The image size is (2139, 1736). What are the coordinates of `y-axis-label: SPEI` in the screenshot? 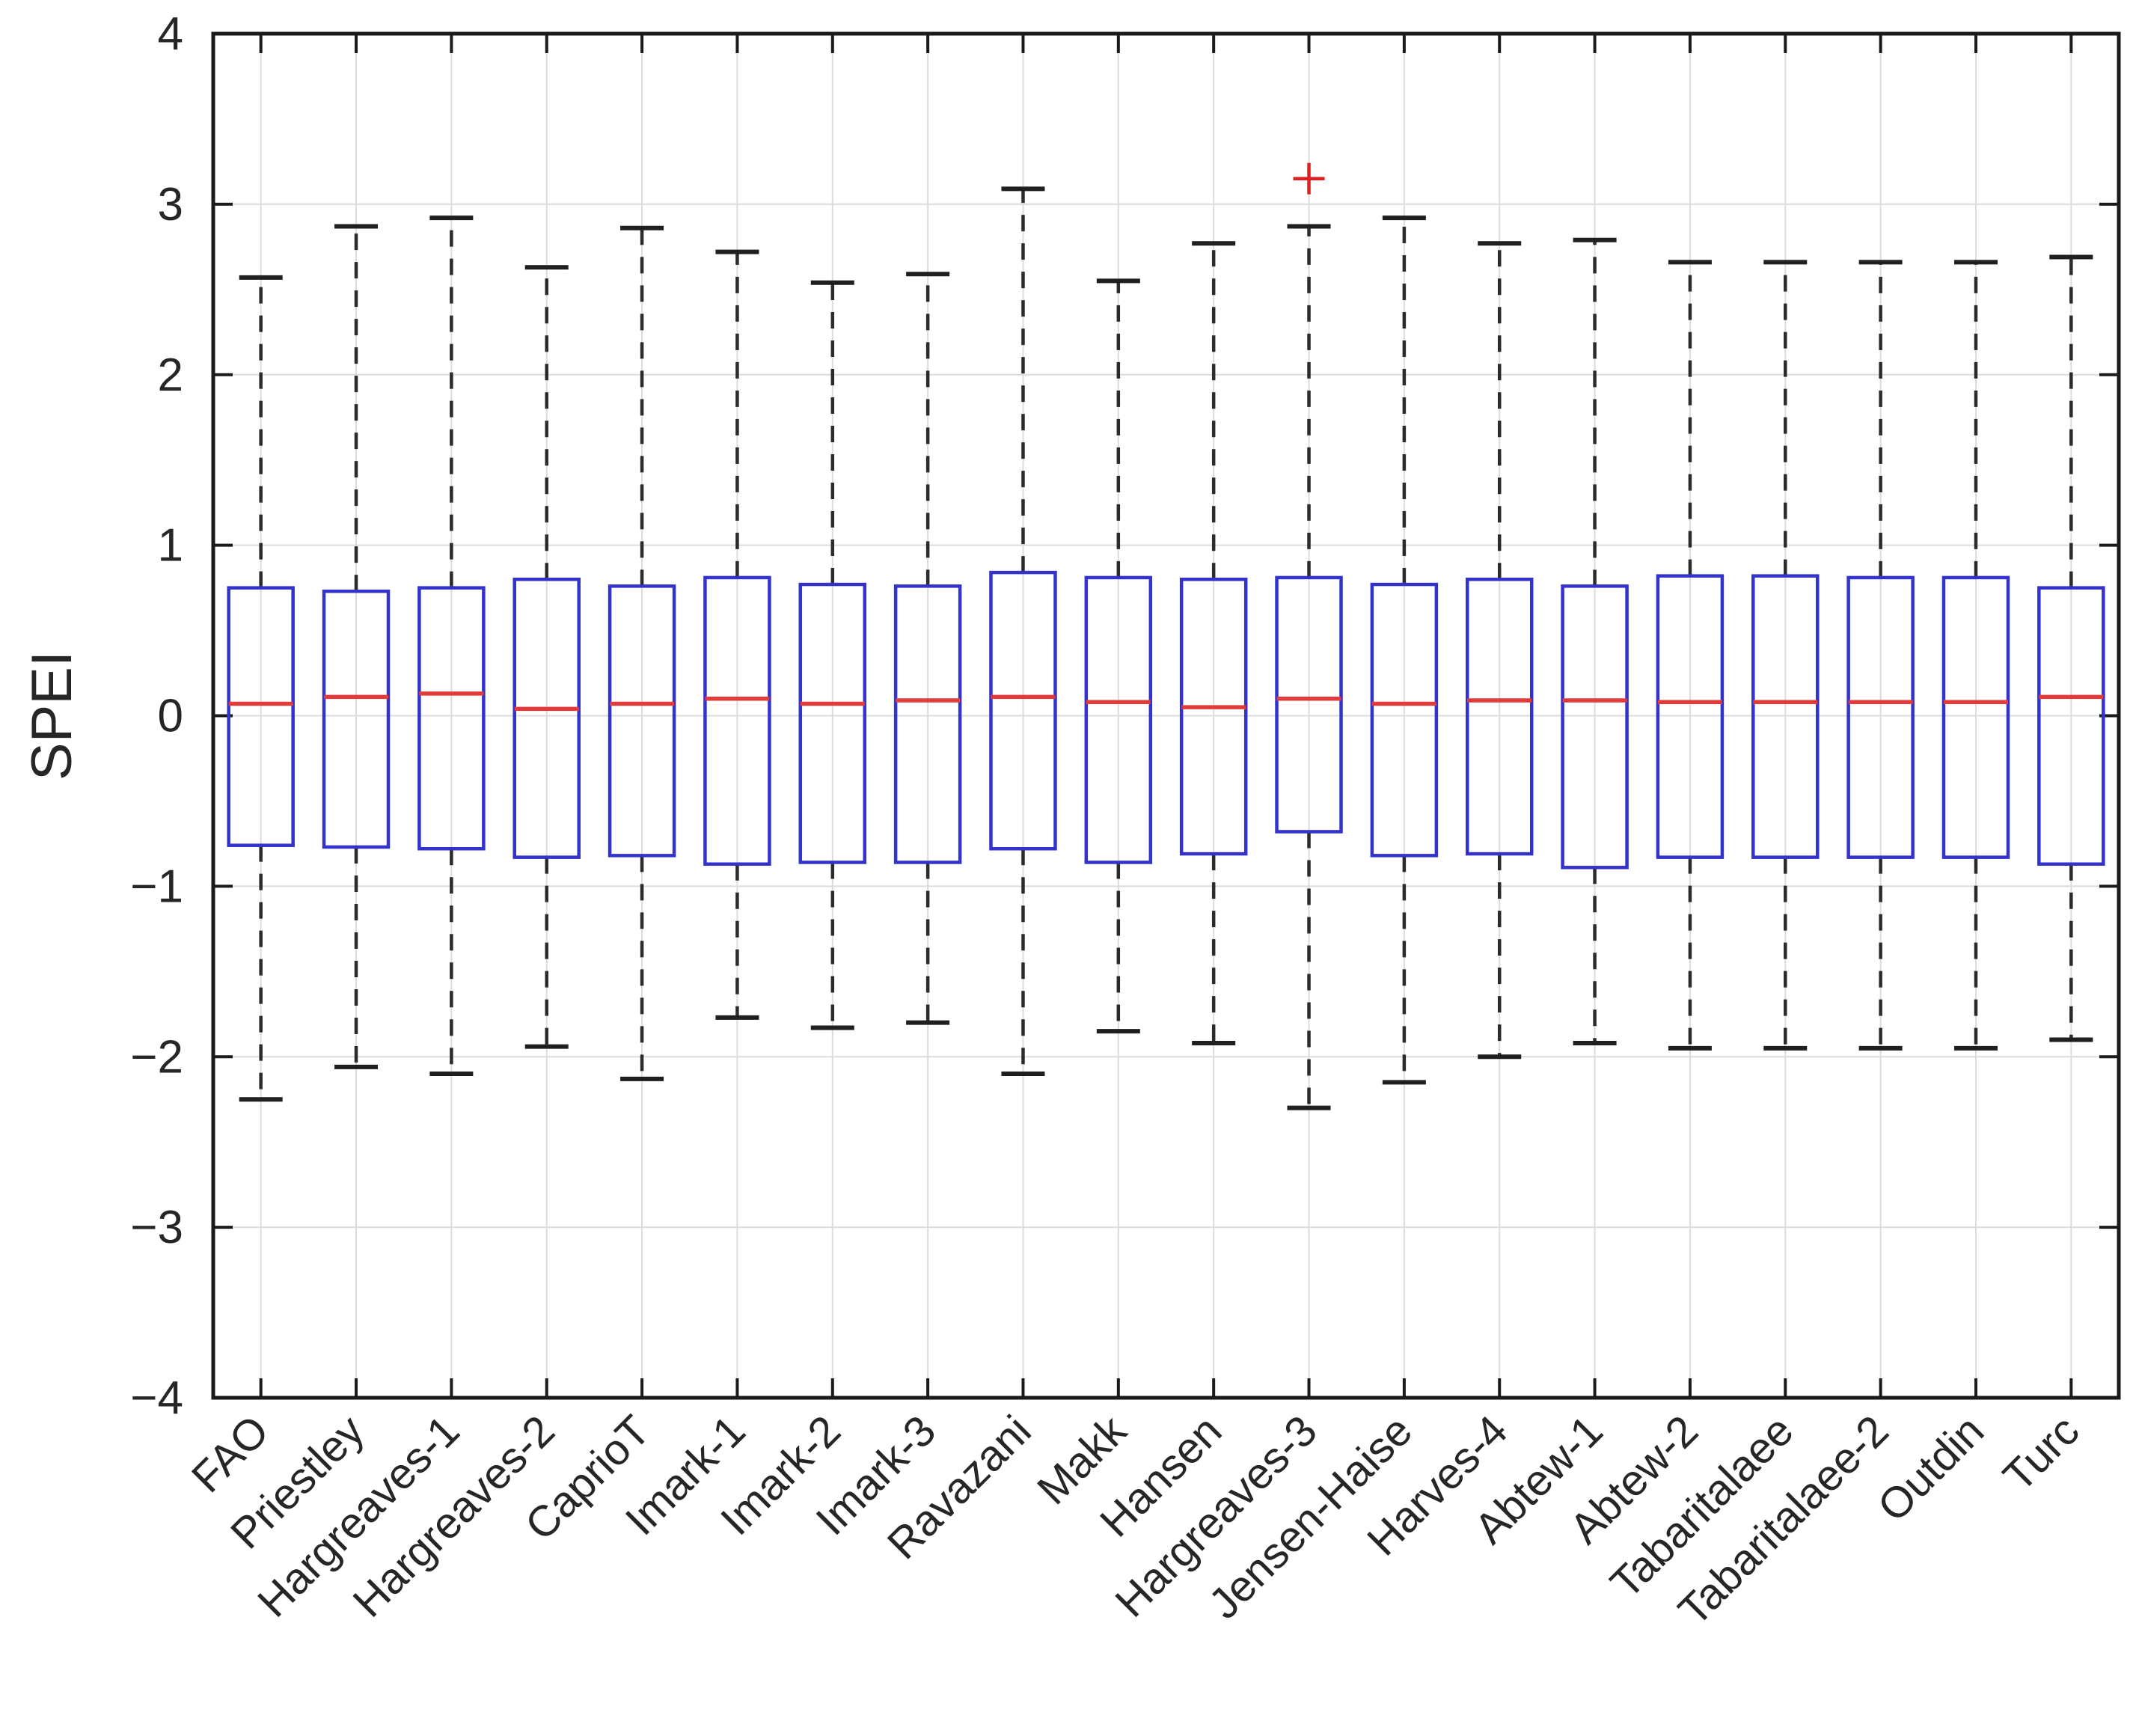 It's located at (52, 715).